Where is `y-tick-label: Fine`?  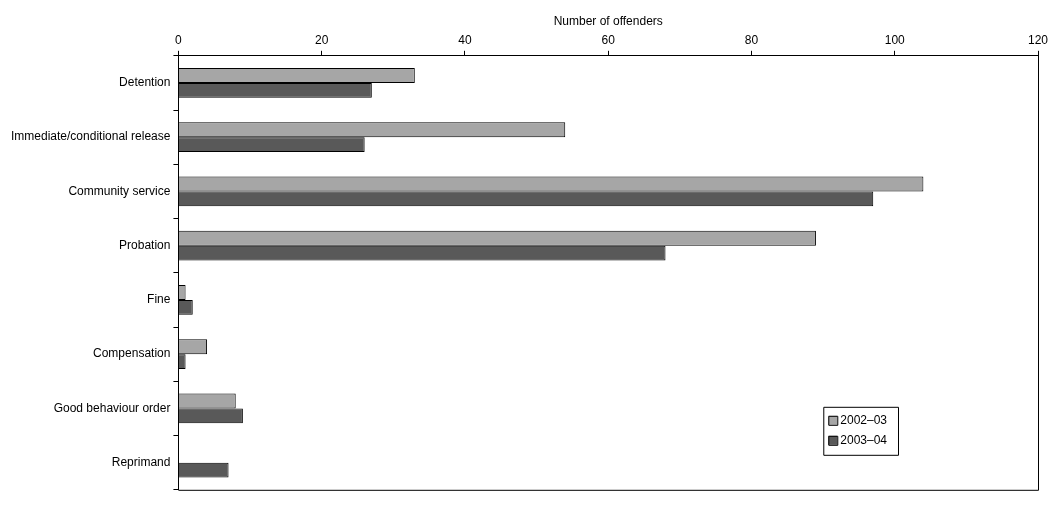 y-tick-label: Fine is located at coordinates (159, 299).